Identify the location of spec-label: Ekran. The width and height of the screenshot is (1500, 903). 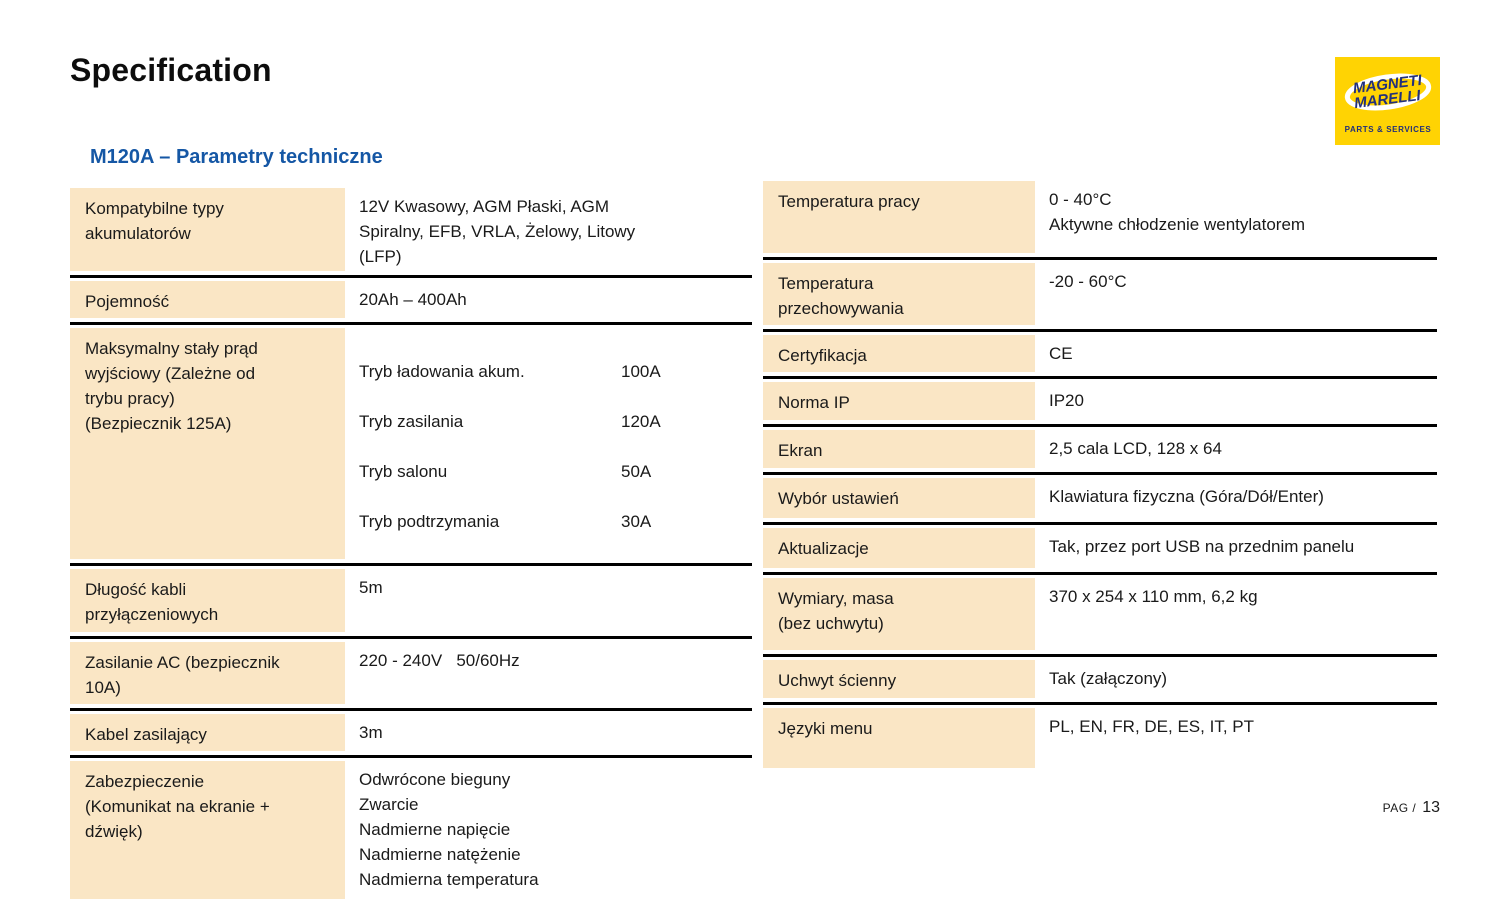
(899, 449).